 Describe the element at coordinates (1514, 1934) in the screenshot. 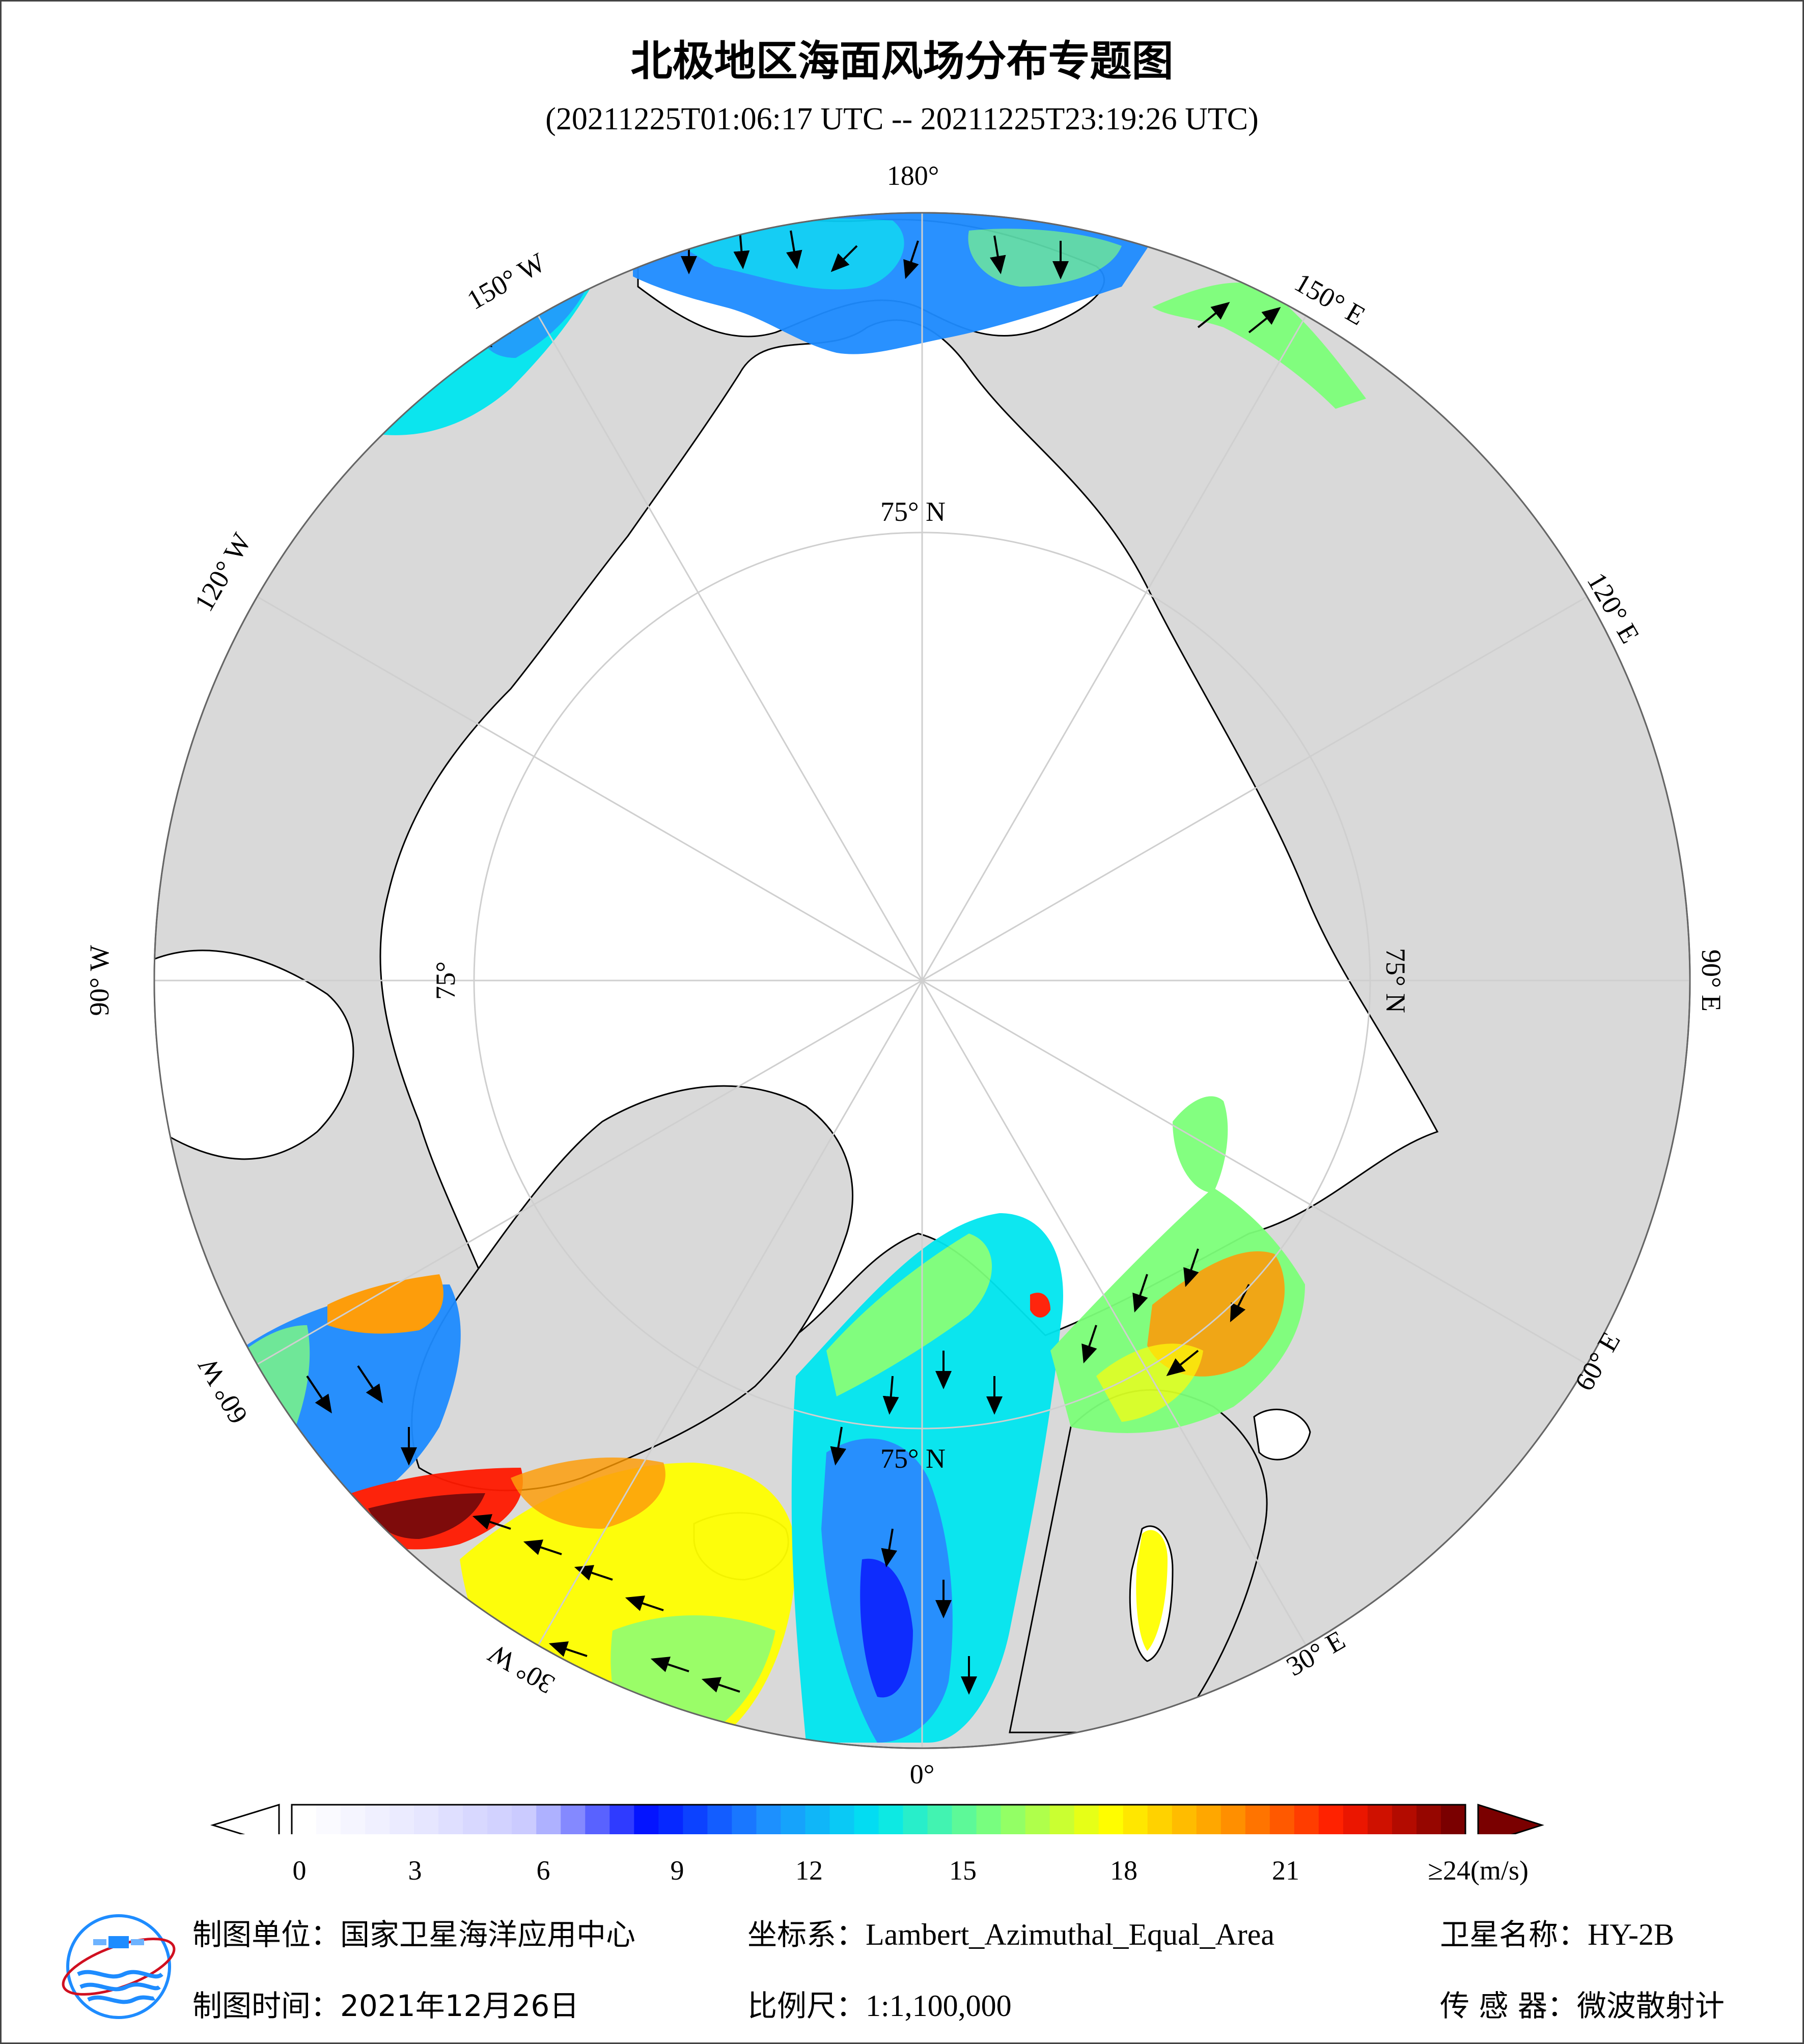

I see `sat-label: 卫星名称：` at that location.